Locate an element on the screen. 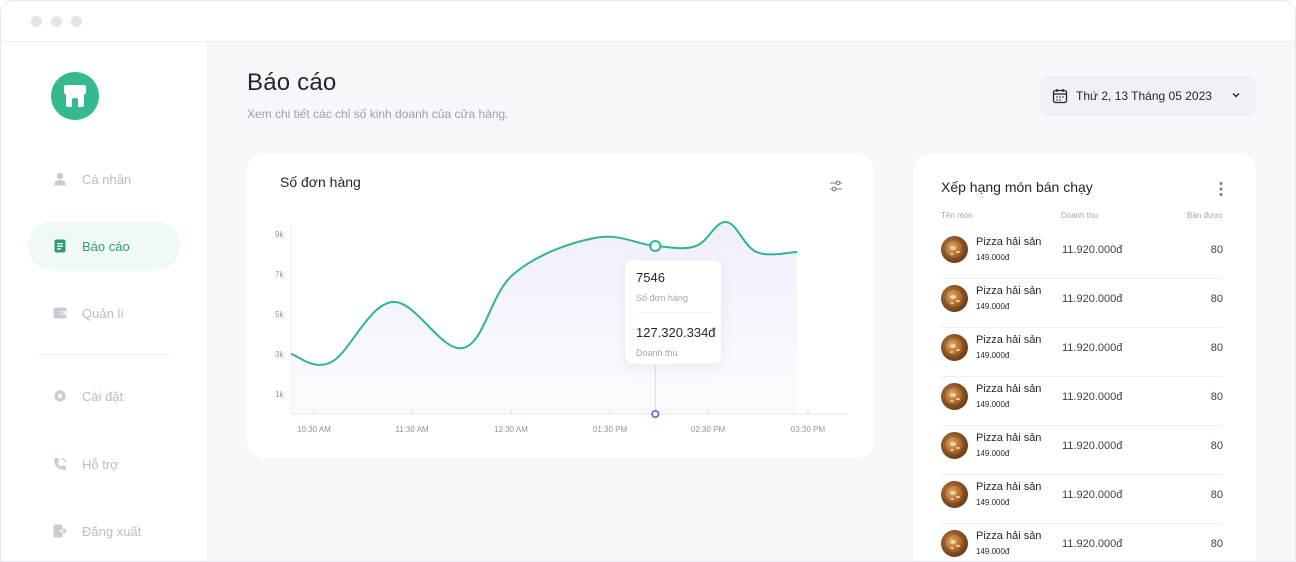 This screenshot has height=562, width=1296. series-line-orders is located at coordinates (544, 293).